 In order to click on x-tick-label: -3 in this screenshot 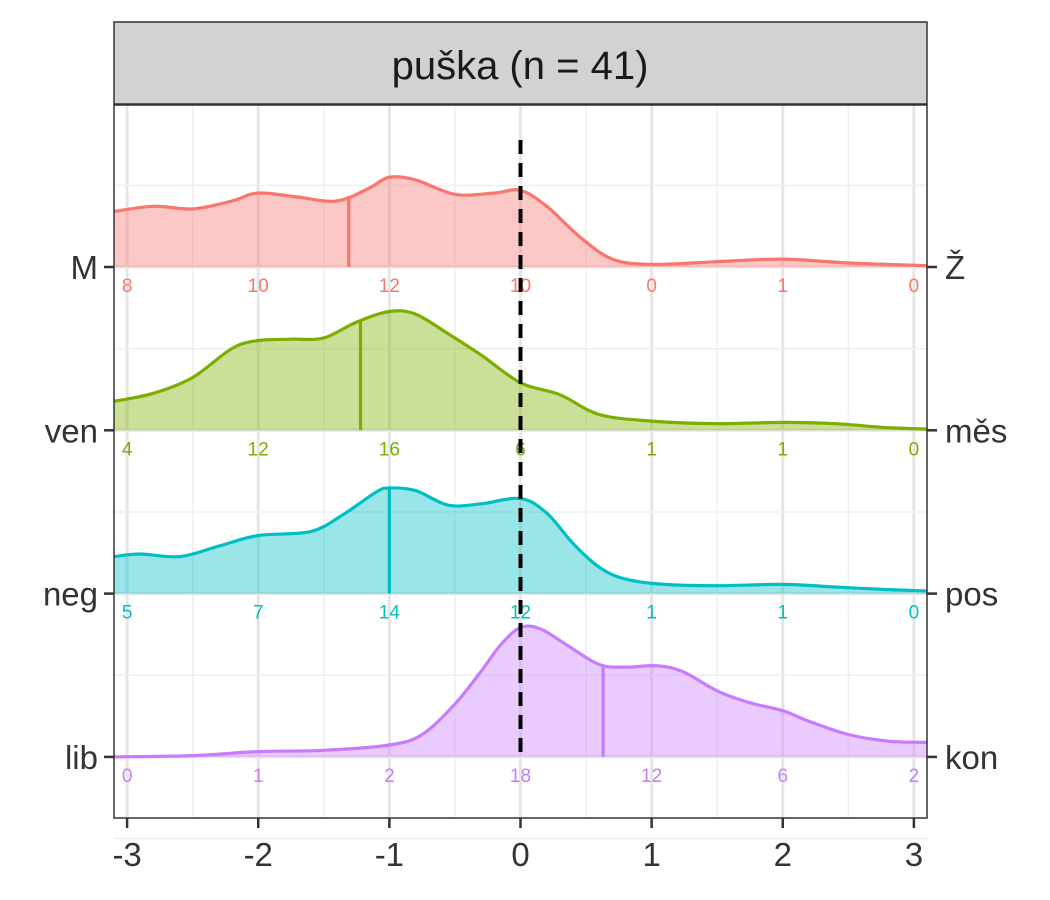, I will do `click(126, 854)`.